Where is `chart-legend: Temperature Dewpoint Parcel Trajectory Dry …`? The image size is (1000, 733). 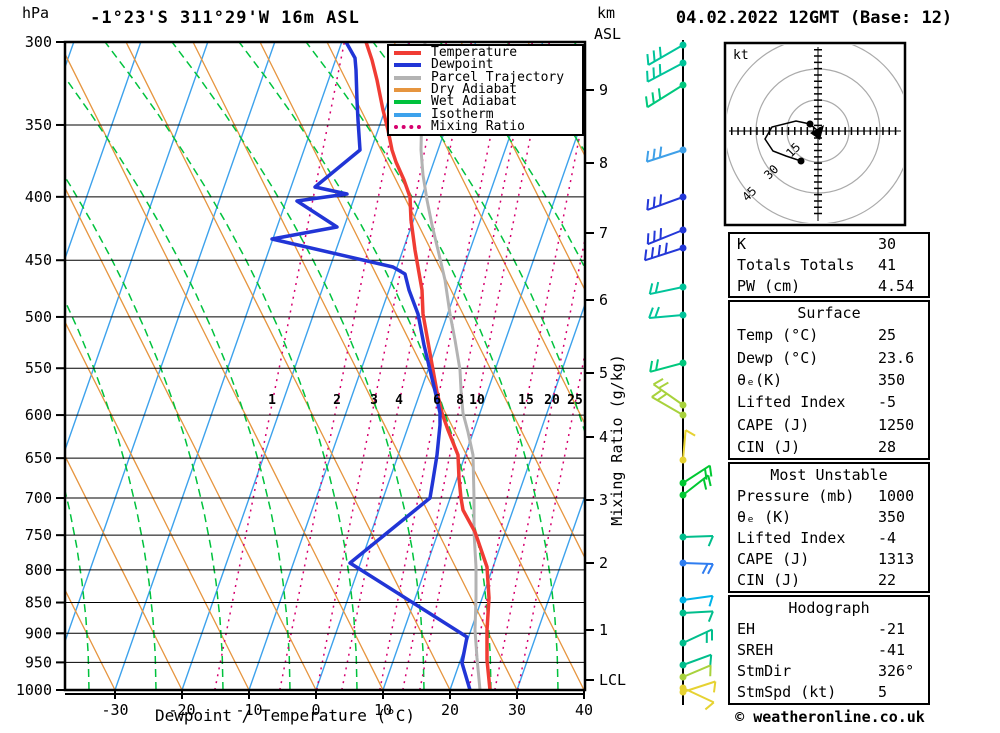
chart-legend: Temperature Dewpoint Parcel Trajectory Dry … is located at coordinates (485, 90).